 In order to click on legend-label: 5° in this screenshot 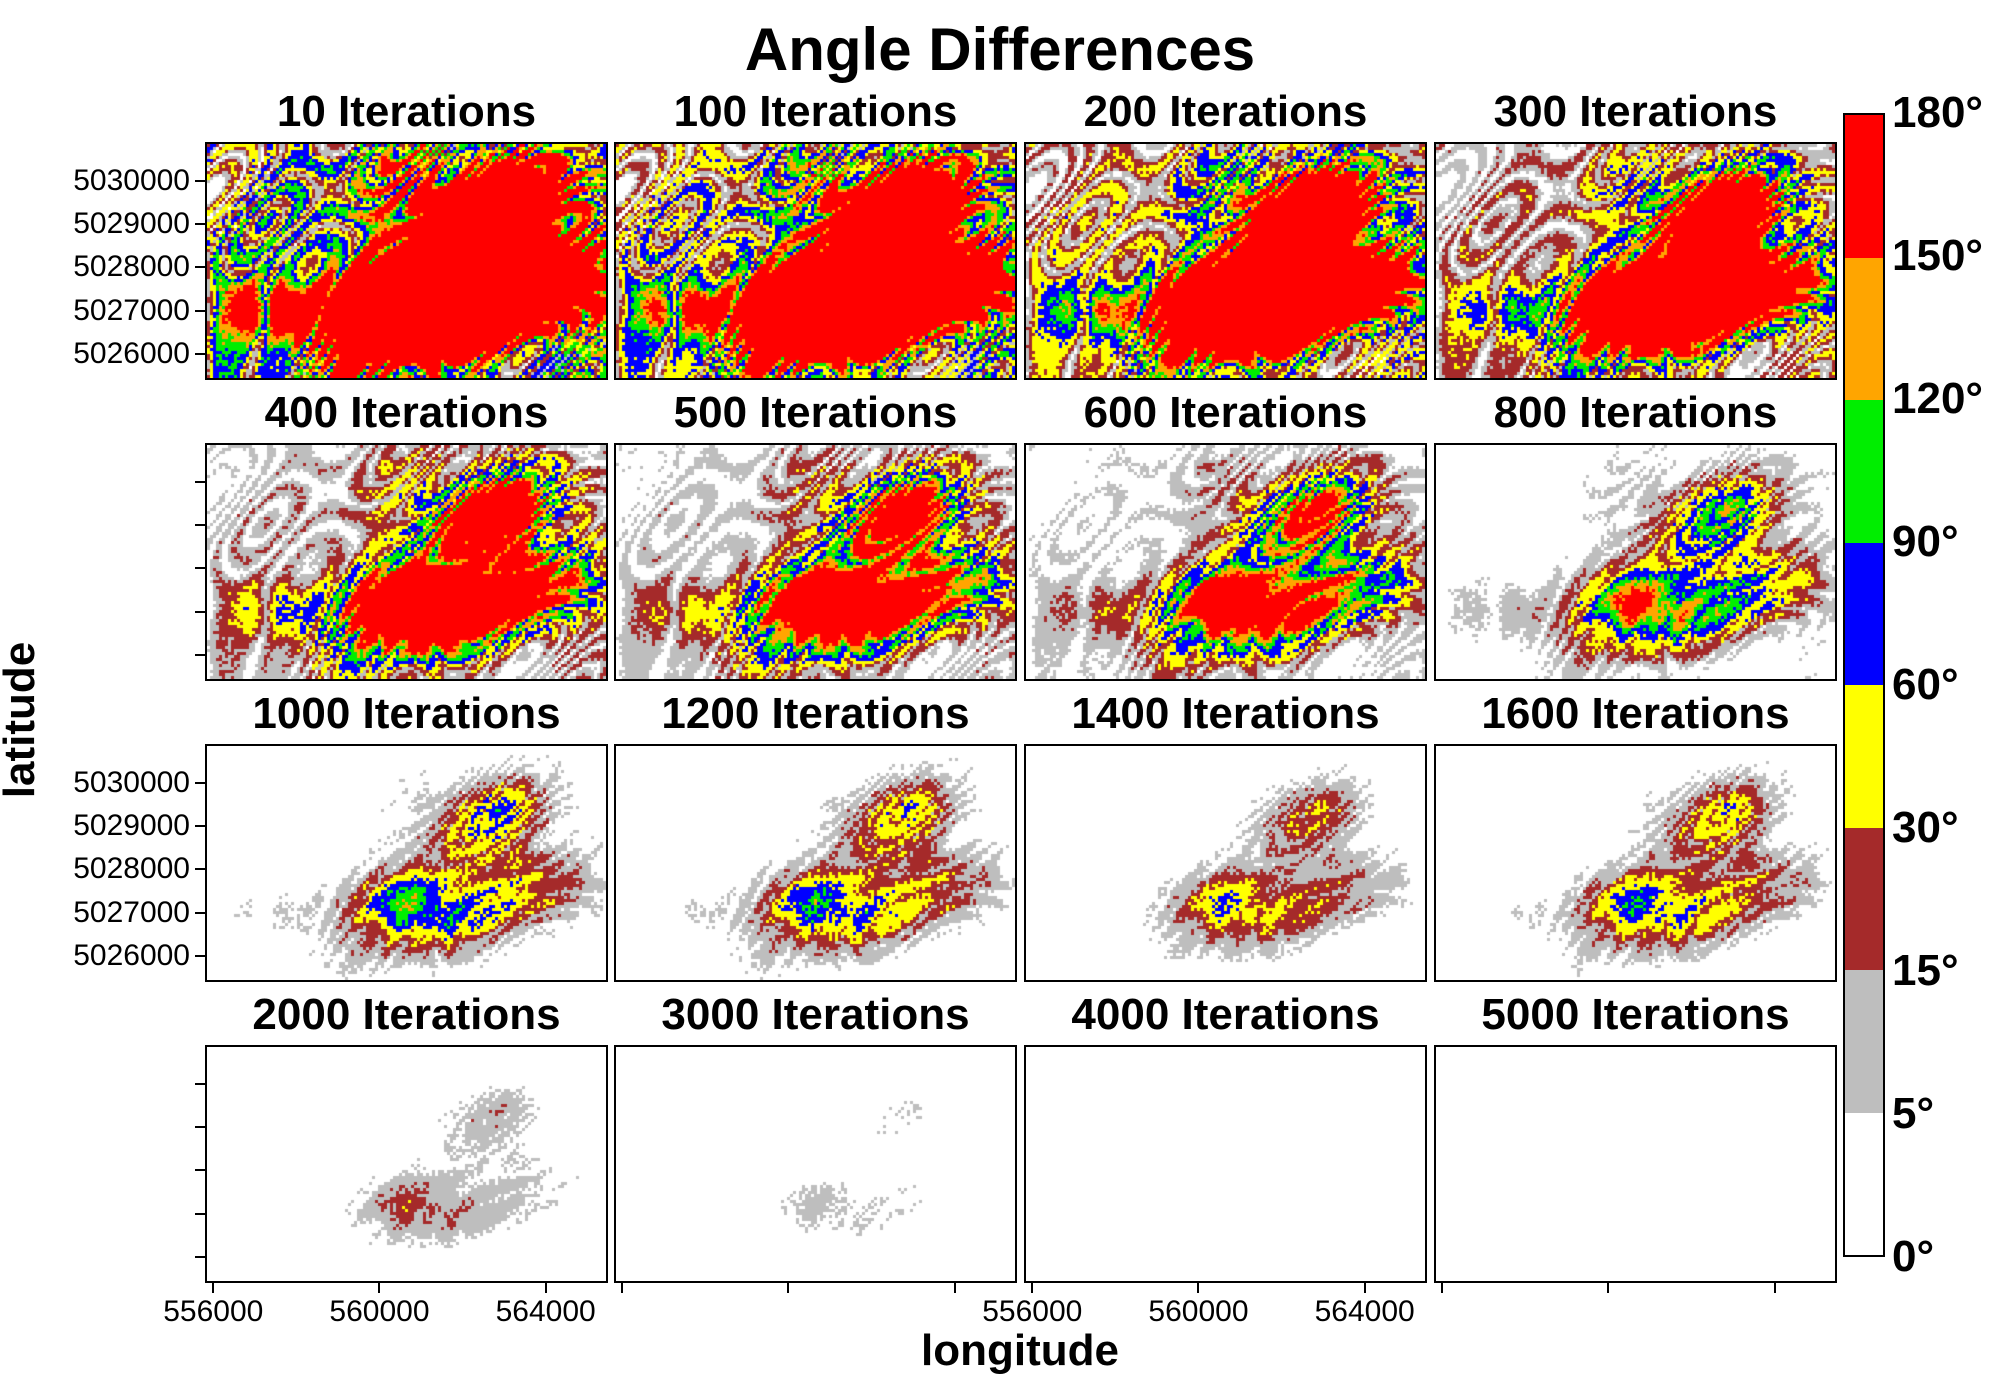, I will do `click(1946, 1114)`.